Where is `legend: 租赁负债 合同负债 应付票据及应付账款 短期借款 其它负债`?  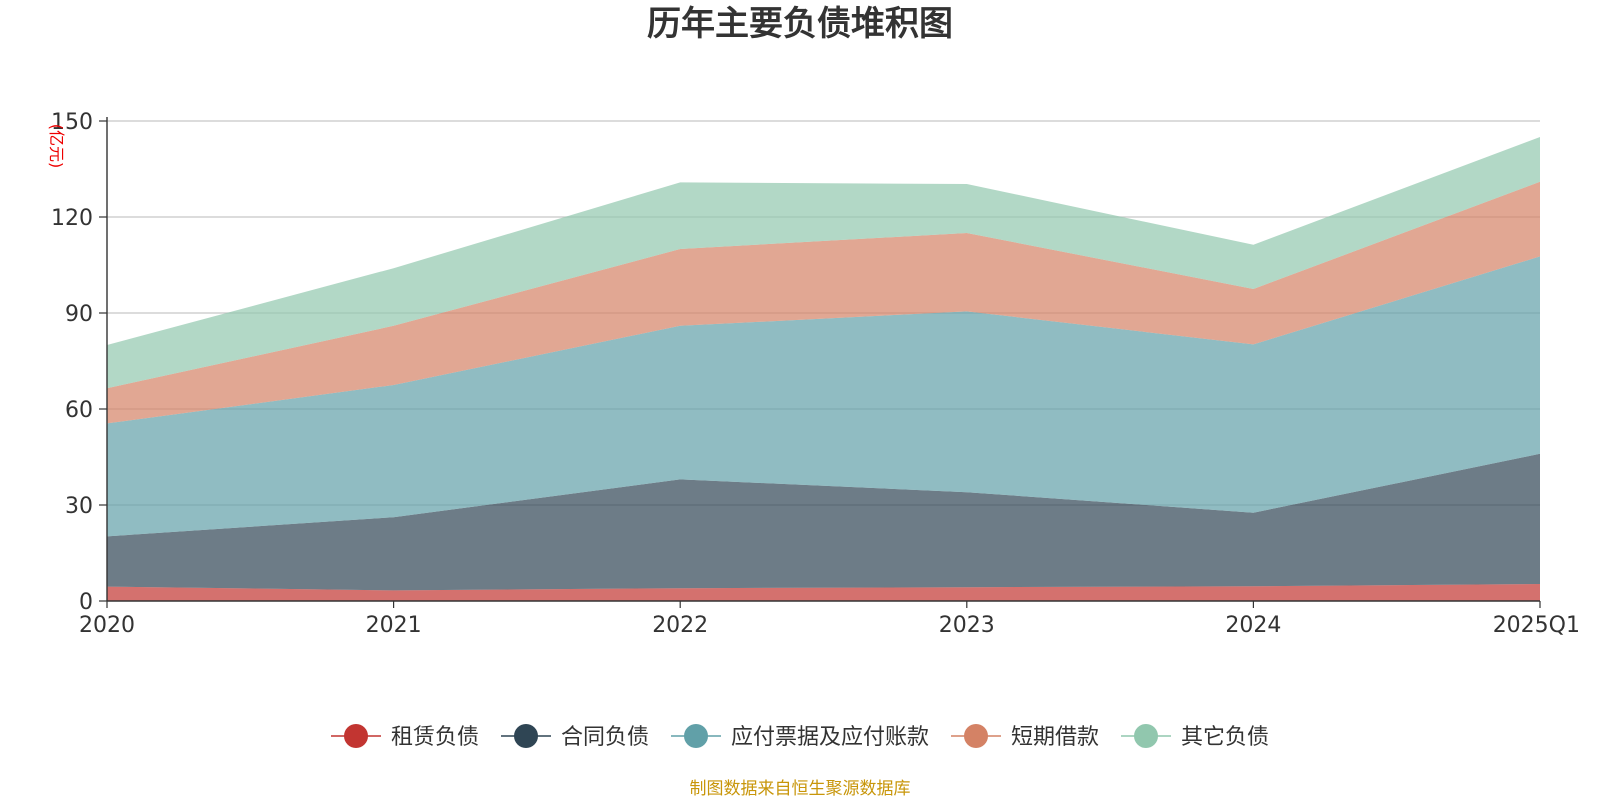
legend: 租赁负债 合同负债 应付票据及应付账款 短期借款 其它负债 is located at coordinates (800, 737).